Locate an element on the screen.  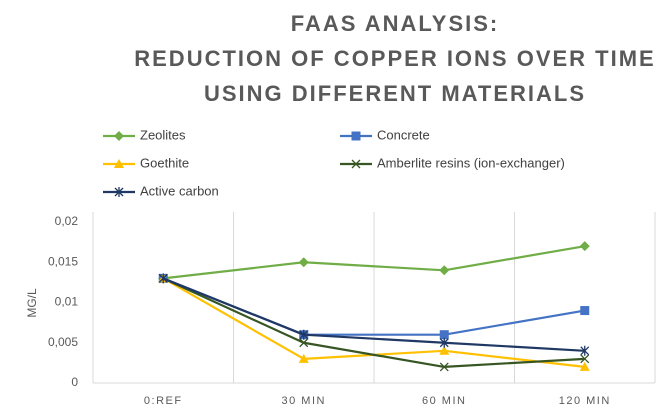
x-tick-label: 60 MIN is located at coordinates (444, 401).